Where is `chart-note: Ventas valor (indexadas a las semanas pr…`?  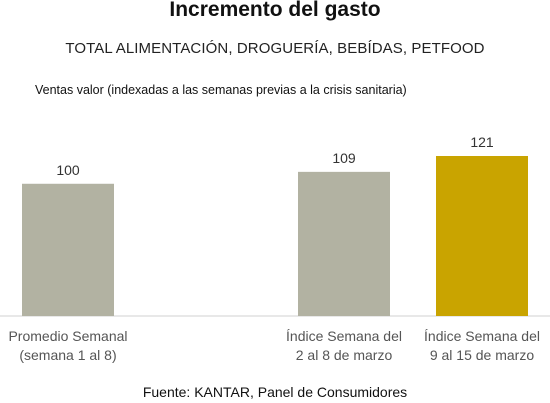 chart-note: Ventas valor (indexadas a las semanas pr… is located at coordinates (221, 90).